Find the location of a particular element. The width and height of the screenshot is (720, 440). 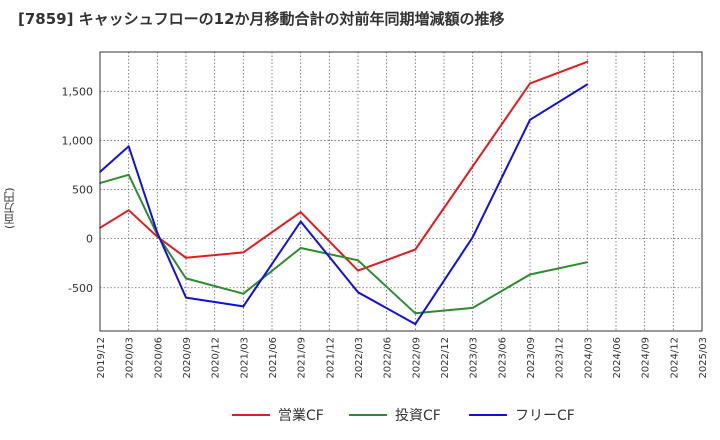

chart-title: [7859] キャッシュフローの12か月移動合計の対前年同期増減額の推移 is located at coordinates (261, 19).